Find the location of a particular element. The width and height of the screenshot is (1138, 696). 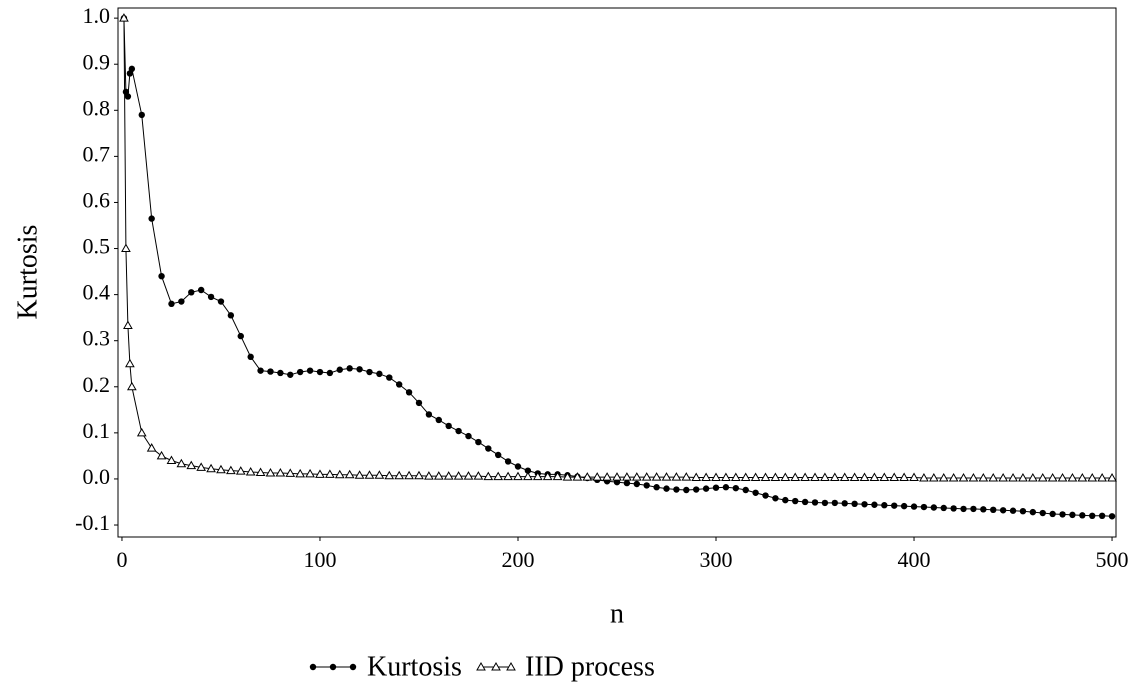

x-tick-label: 300 is located at coordinates (716, 559).